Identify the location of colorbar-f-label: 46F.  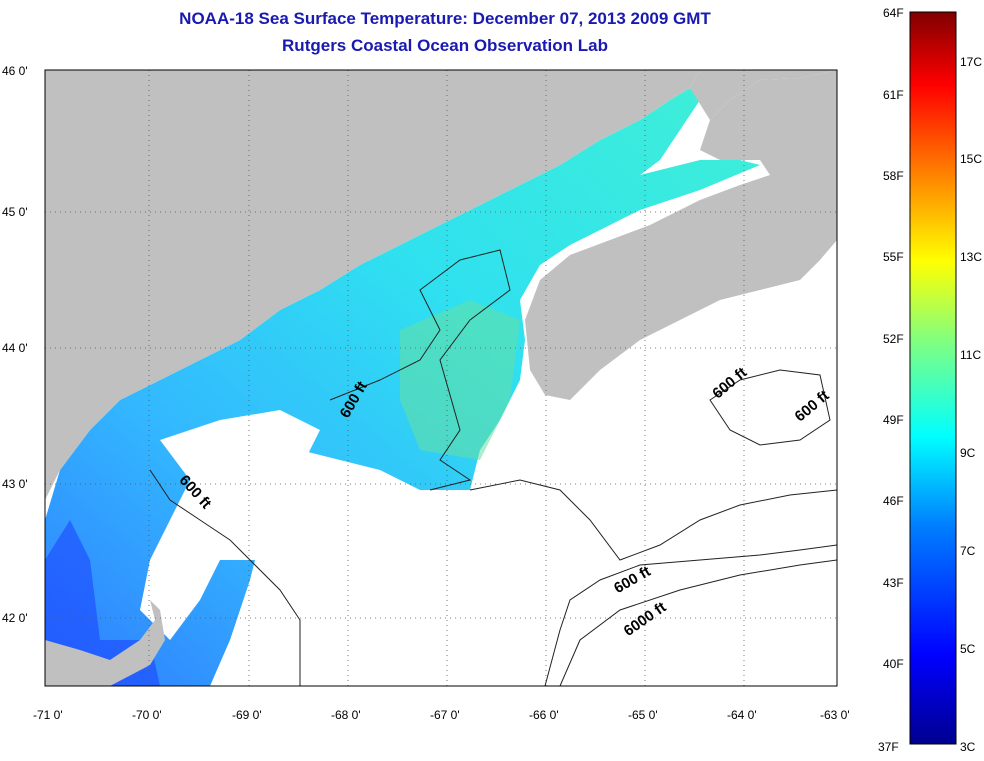
(893, 501).